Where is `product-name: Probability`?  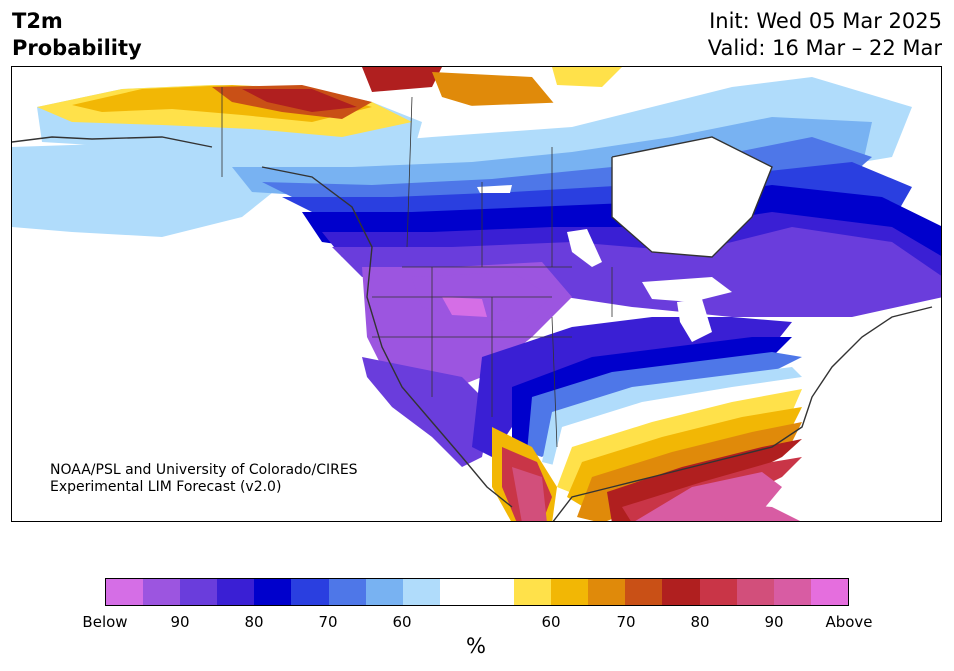 product-name: Probability is located at coordinates (77, 48).